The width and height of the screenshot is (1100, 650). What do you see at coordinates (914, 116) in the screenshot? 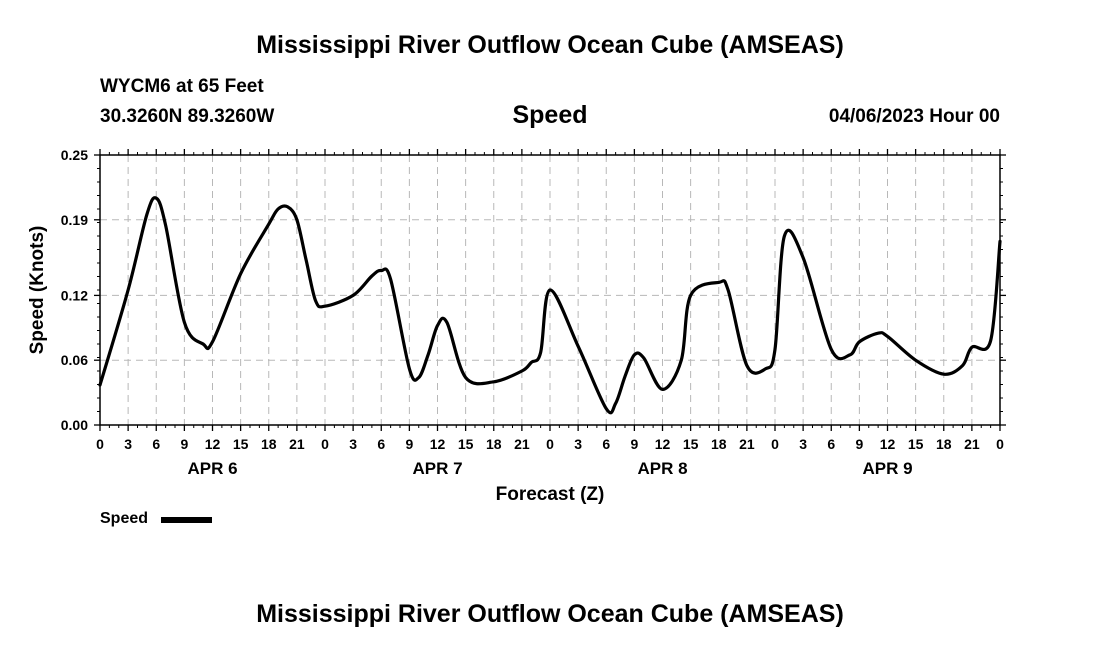
I see `forecast-datetime: 04/06/2023 Hour 00` at bounding box center [914, 116].